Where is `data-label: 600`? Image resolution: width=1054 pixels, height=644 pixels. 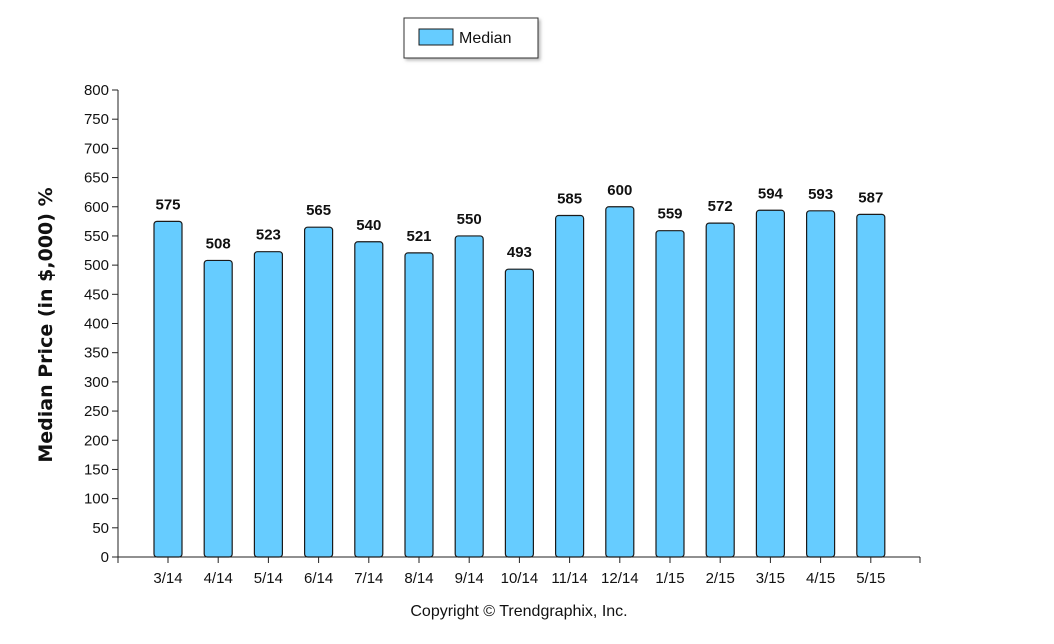
data-label: 600 is located at coordinates (619, 190).